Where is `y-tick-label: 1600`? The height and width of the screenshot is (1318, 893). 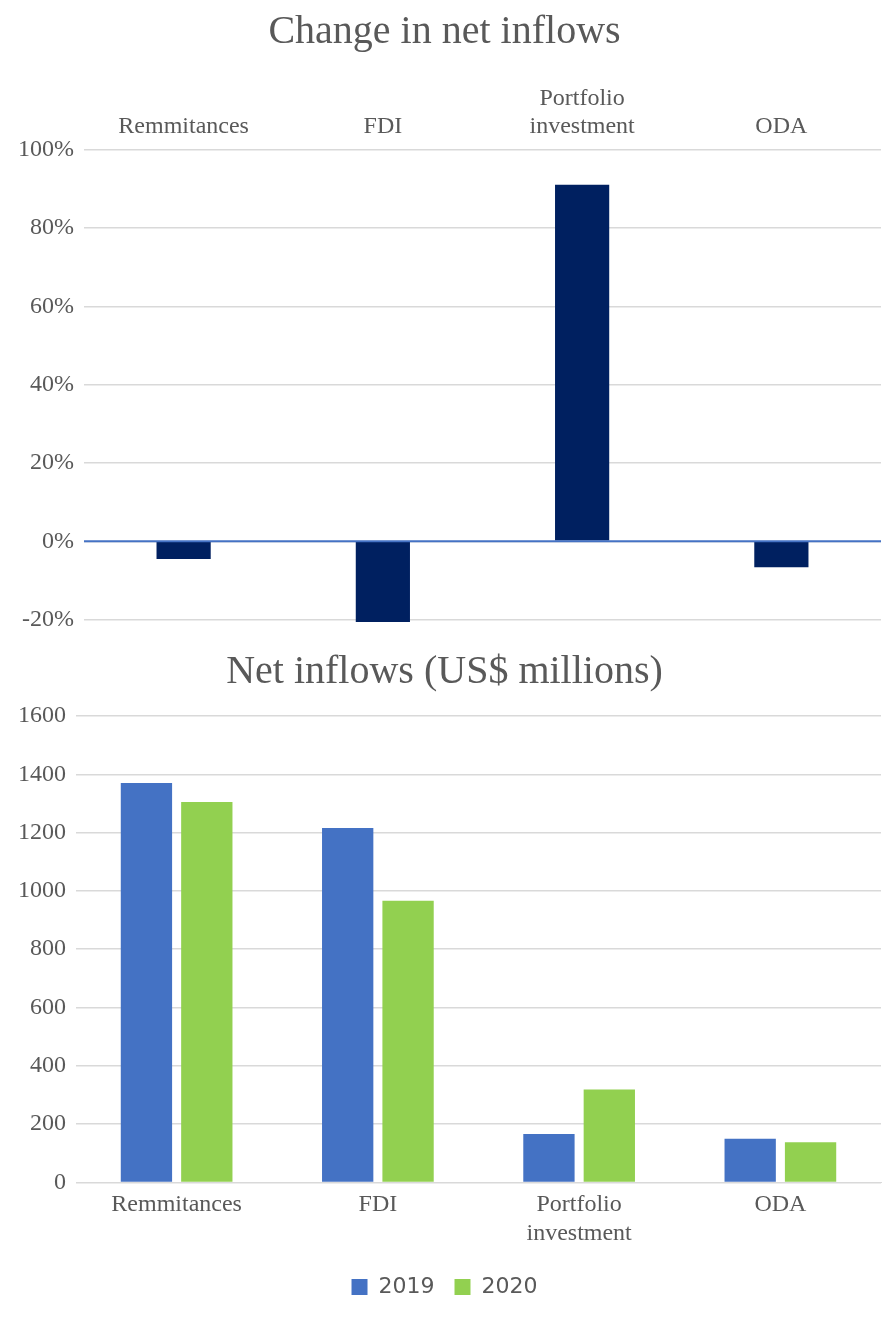
y-tick-label: 1600 is located at coordinates (42, 714).